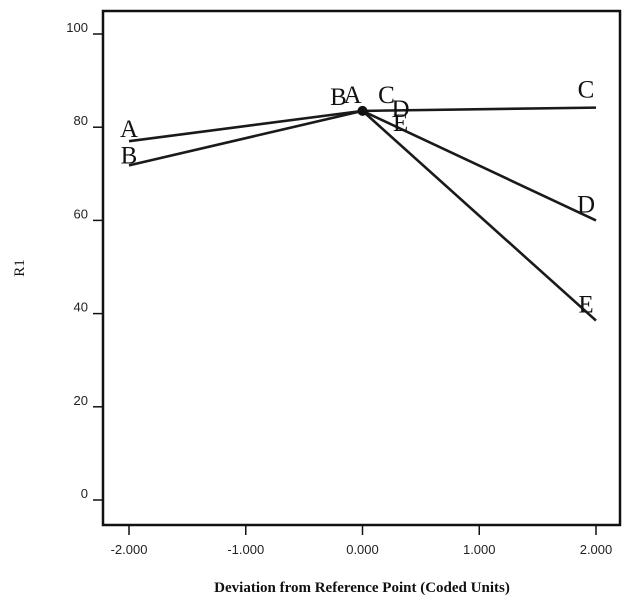 Image resolution: width=629 pixels, height=606 pixels. What do you see at coordinates (84, 260) in the screenshot?
I see `y-axis: 0 20 40 60 80 100` at bounding box center [84, 260].